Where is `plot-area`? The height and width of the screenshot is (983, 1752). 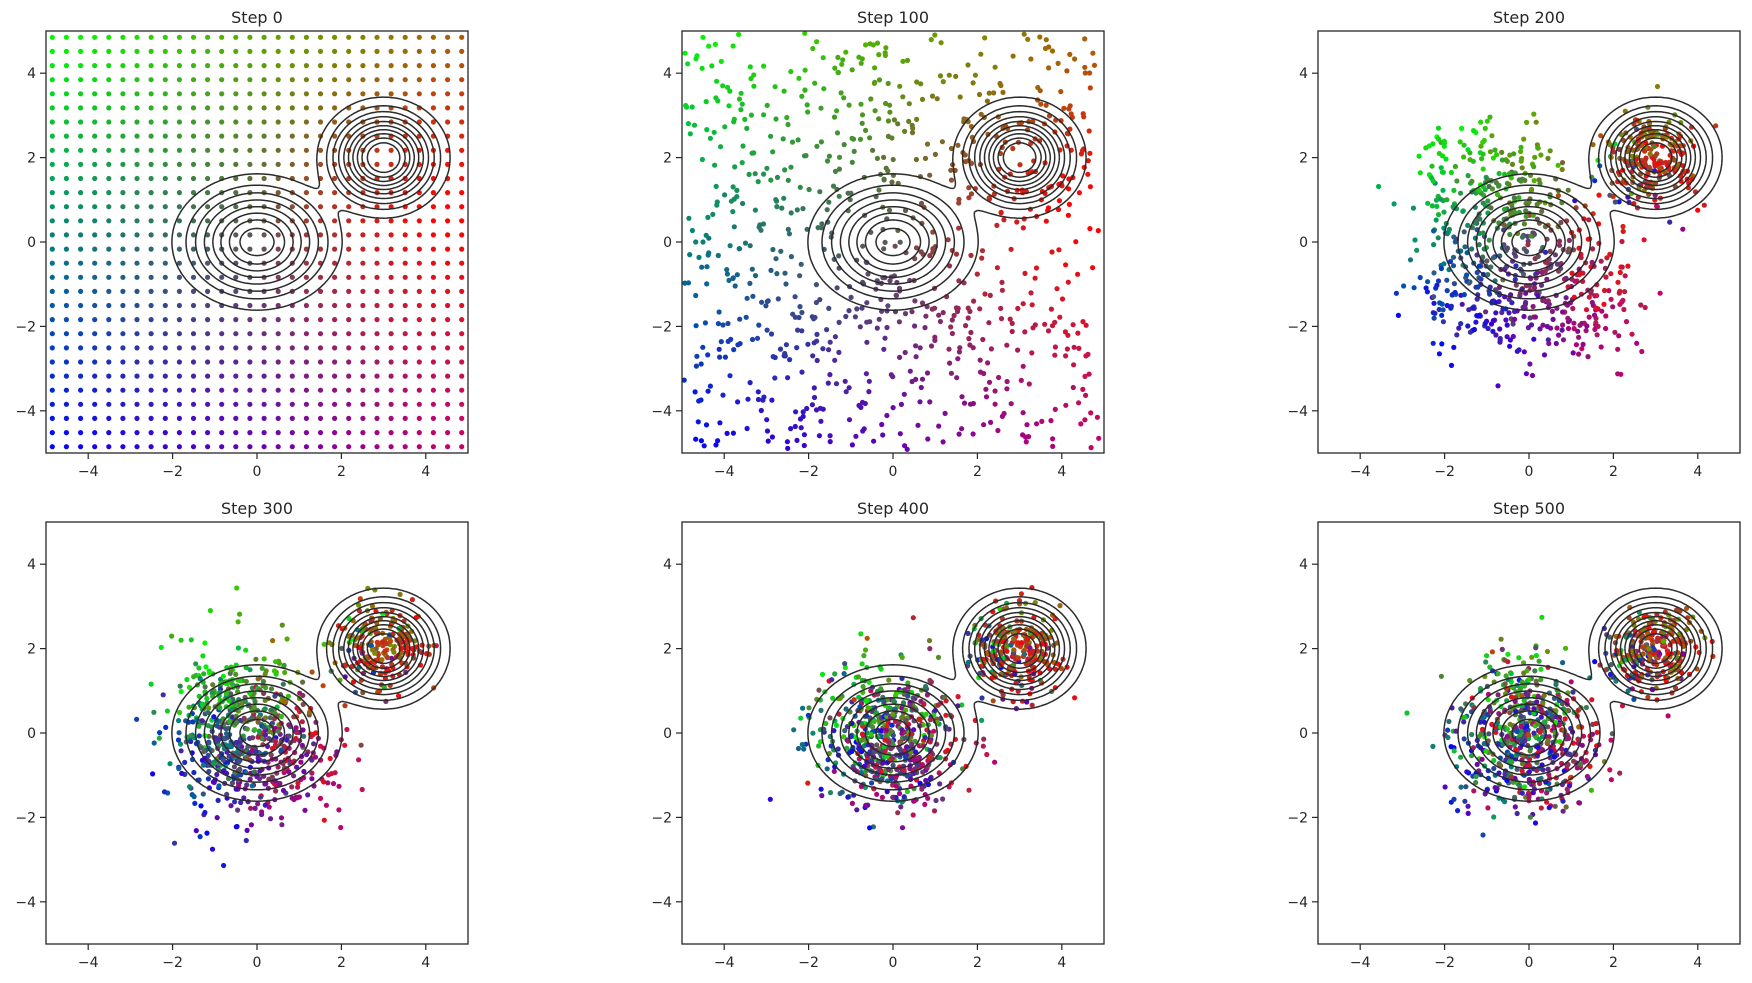 plot-area is located at coordinates (257, 242).